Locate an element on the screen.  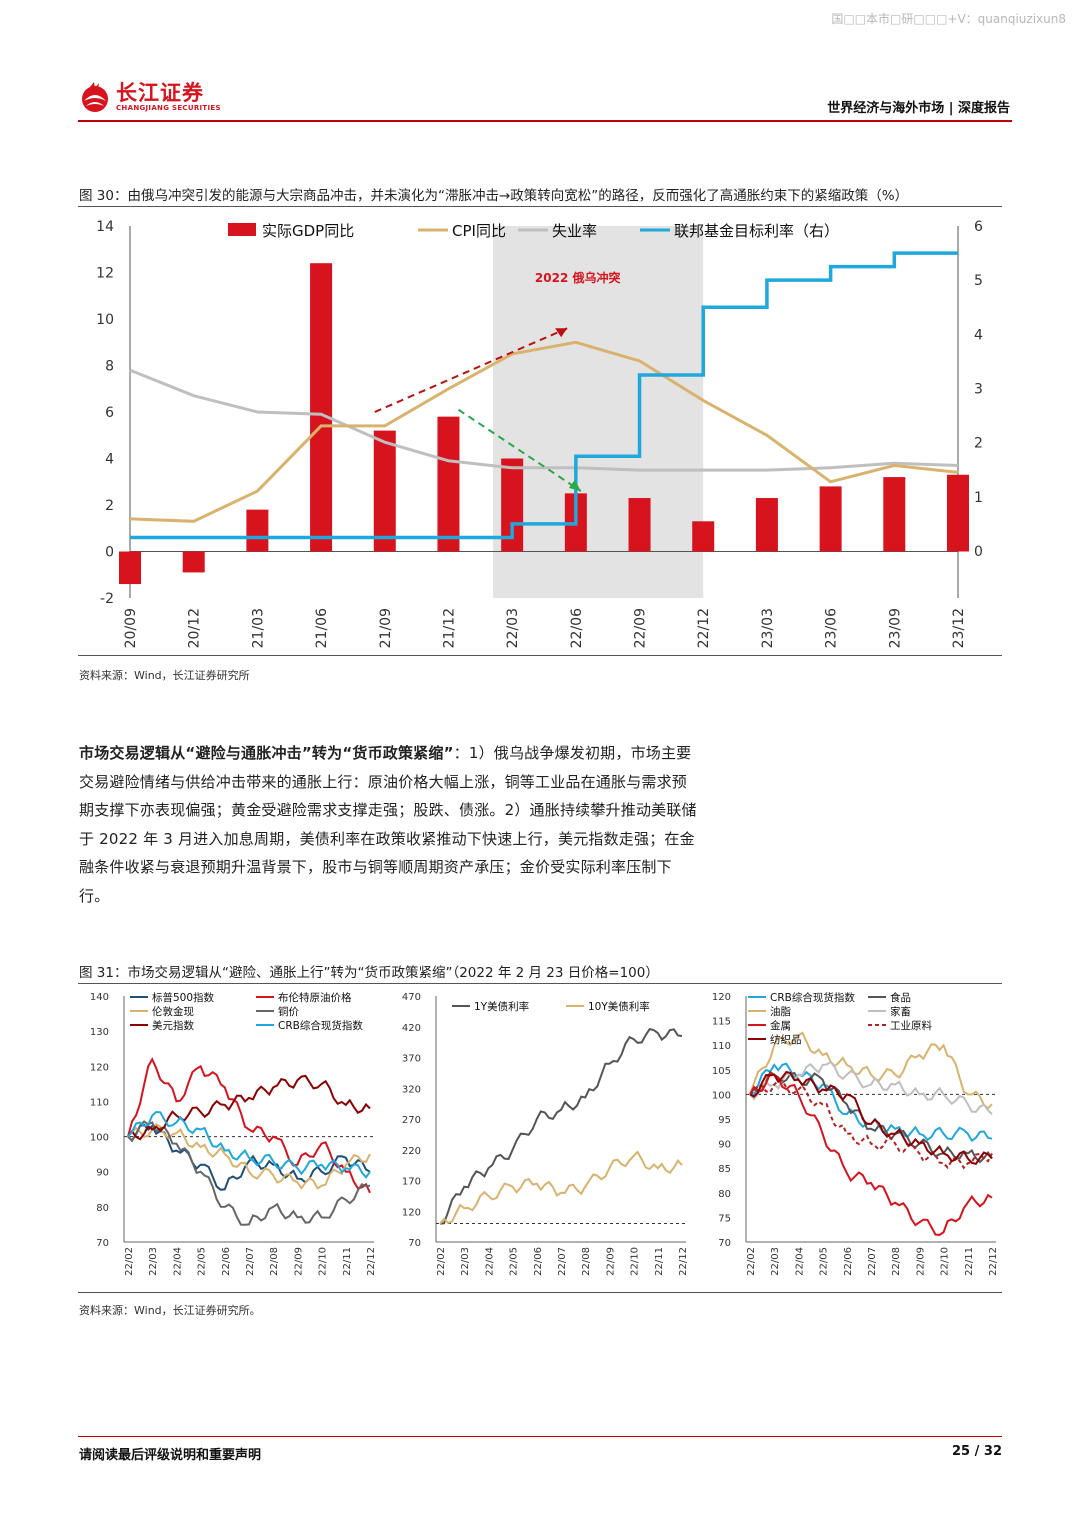
legend-label: 食品 is located at coordinates (900, 997).